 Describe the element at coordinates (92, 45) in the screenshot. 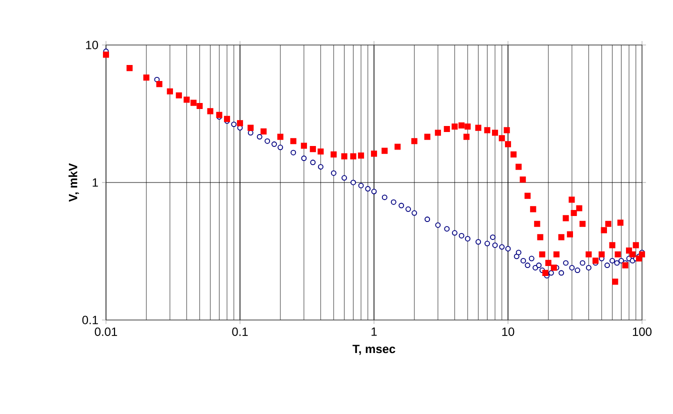

I see `y-tick-label: 10` at that location.